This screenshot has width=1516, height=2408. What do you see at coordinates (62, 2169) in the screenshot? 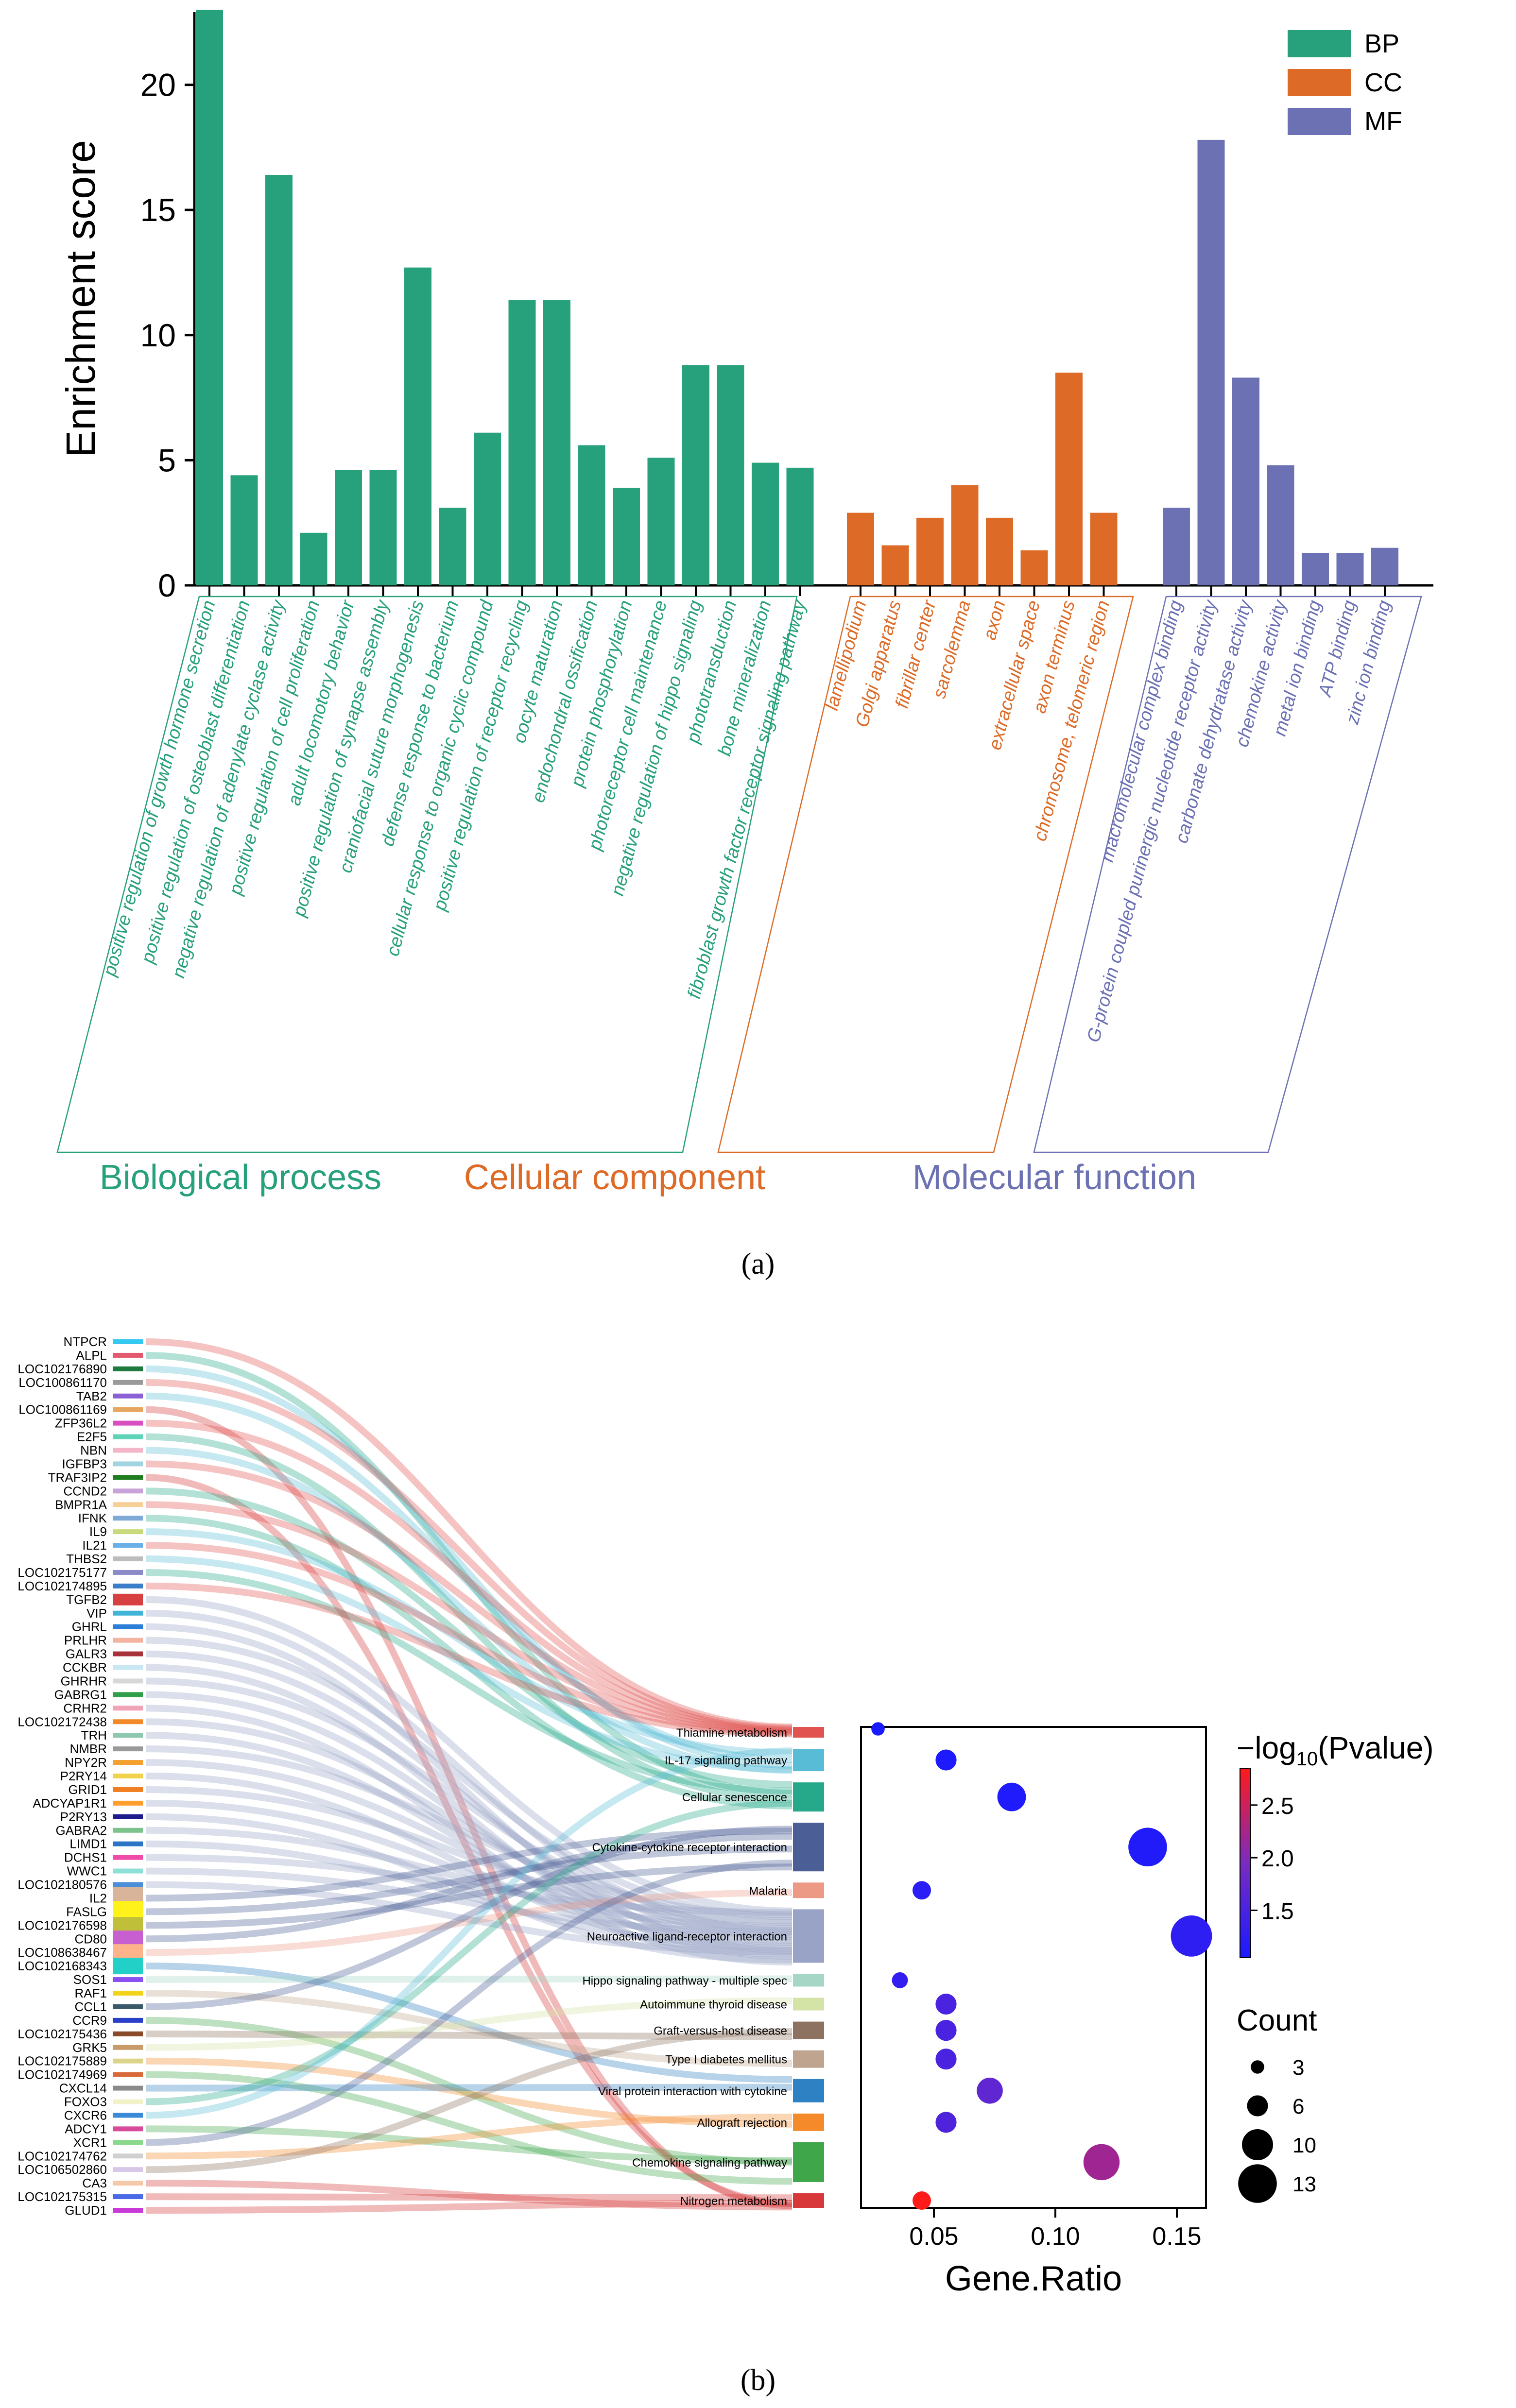
I see `gene-label-61: LOC106502860` at bounding box center [62, 2169].